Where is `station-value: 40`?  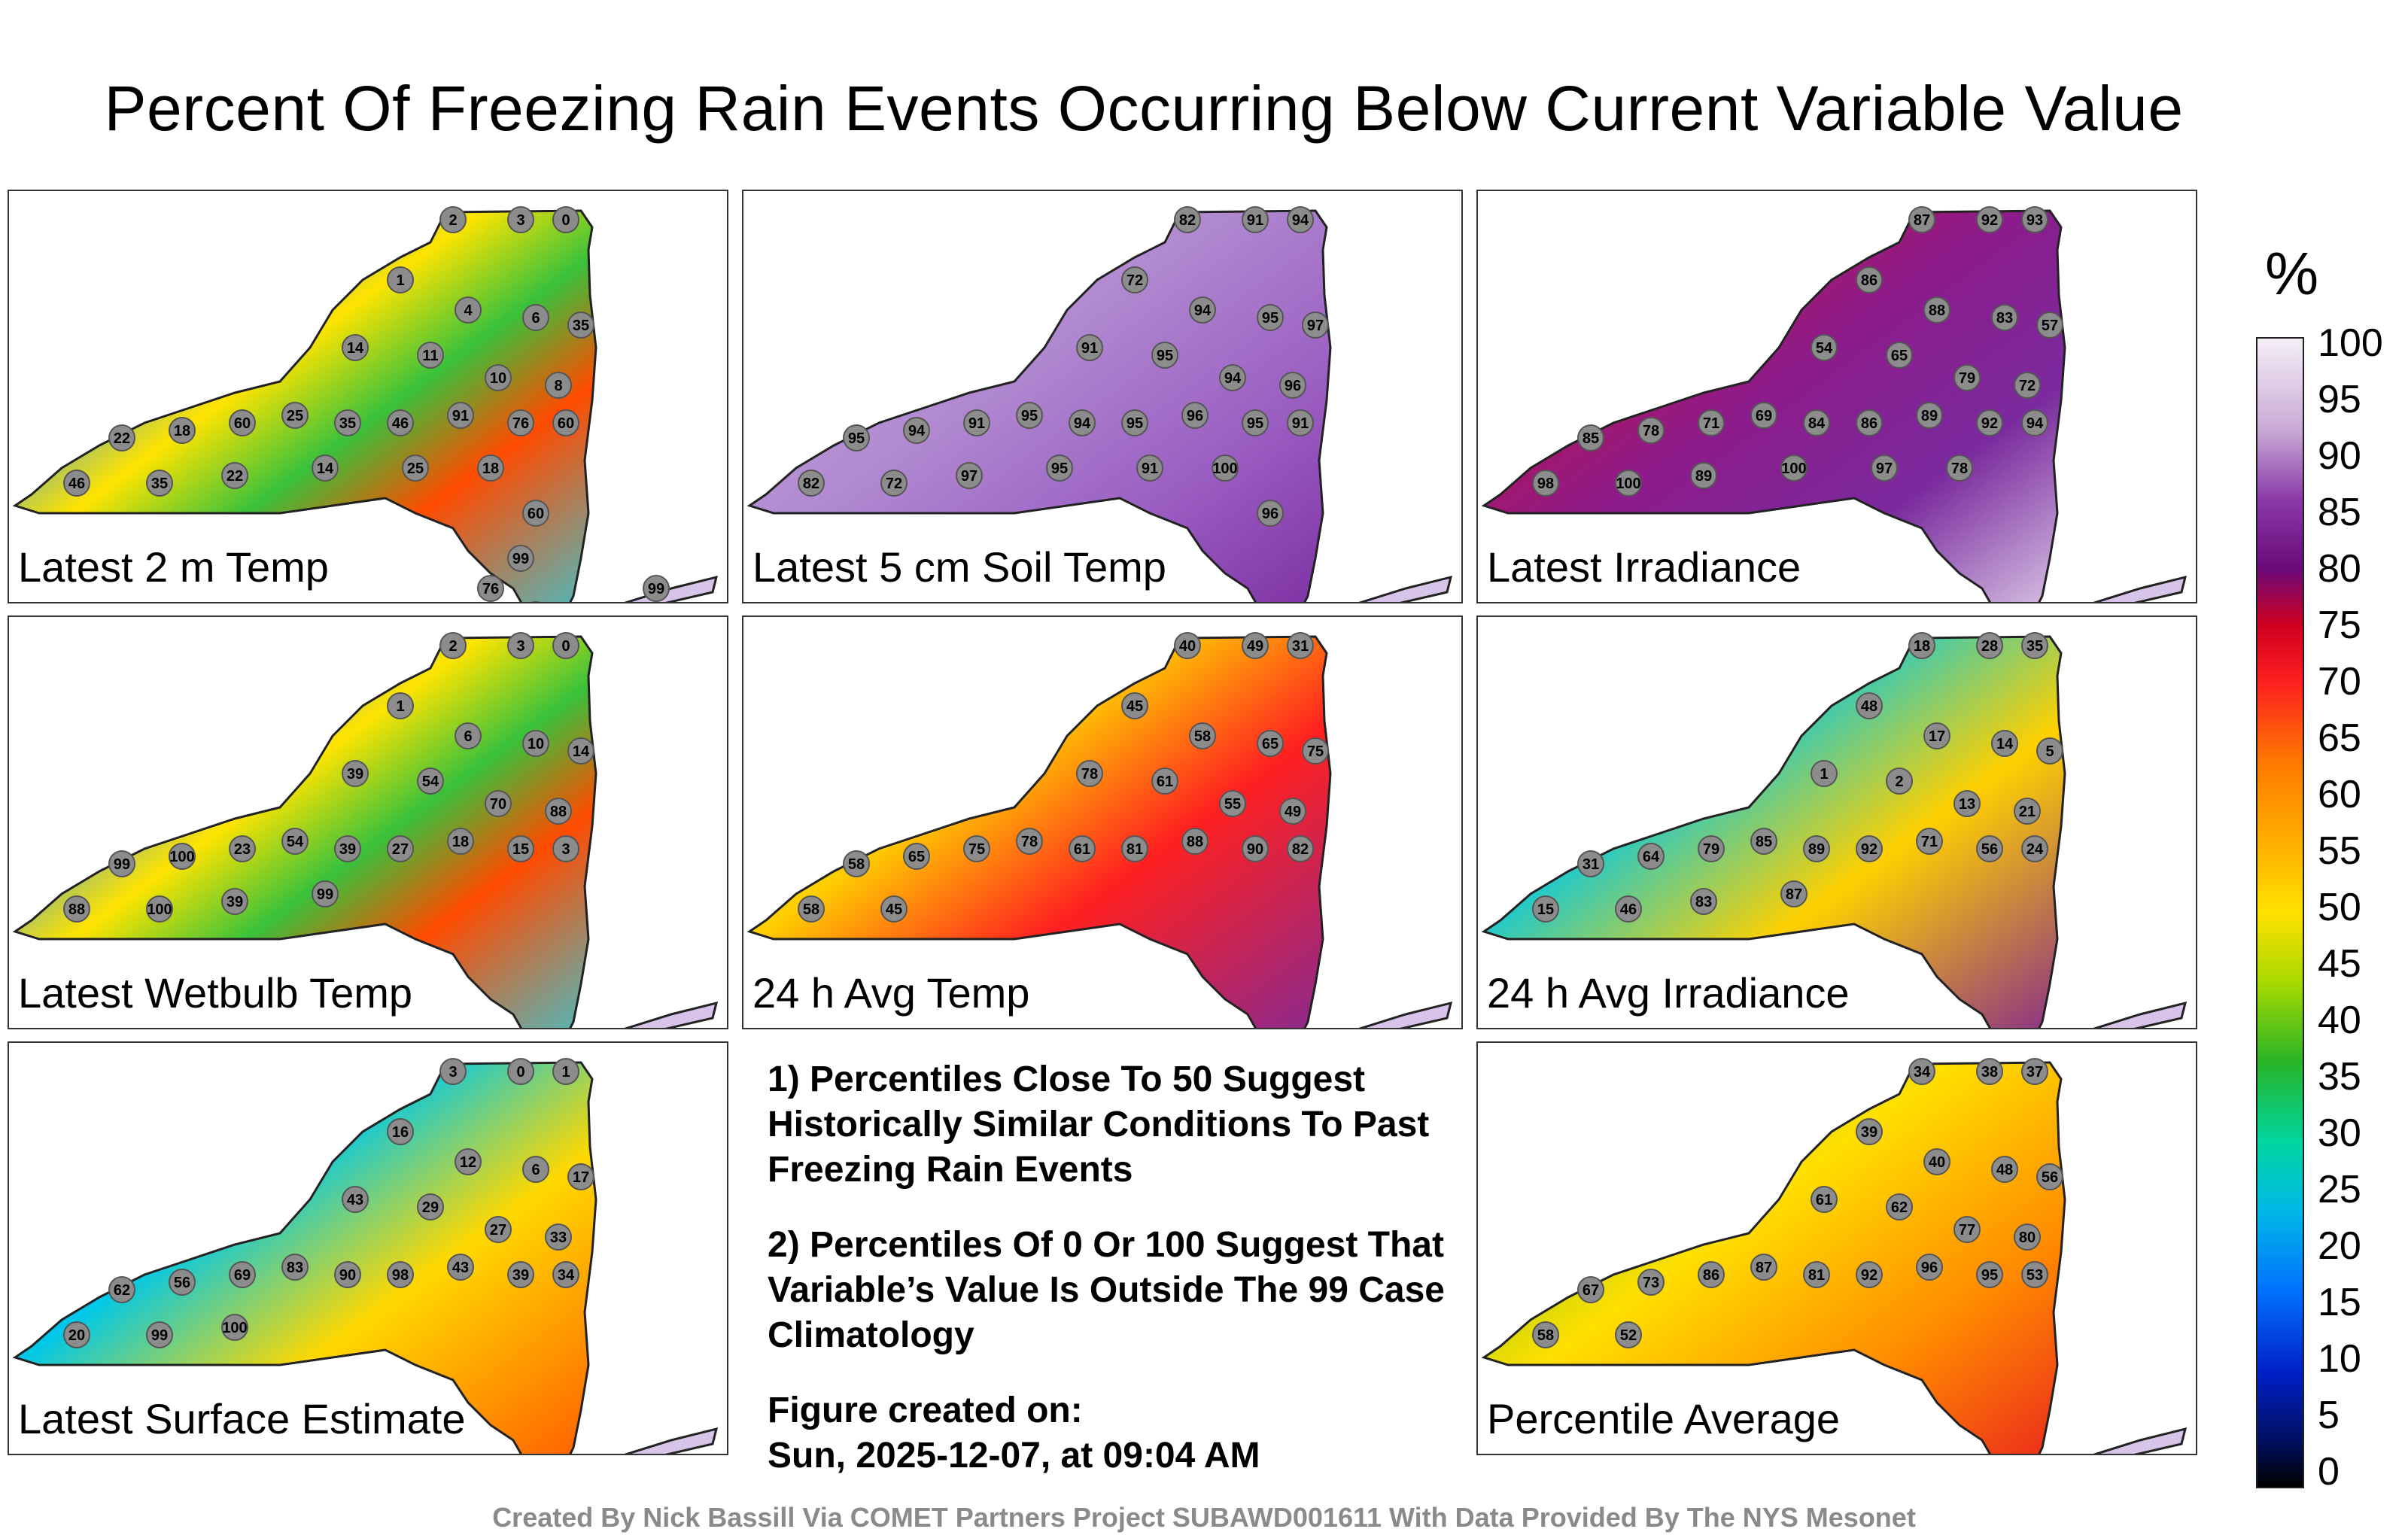
station-value: 40 is located at coordinates (1187, 646).